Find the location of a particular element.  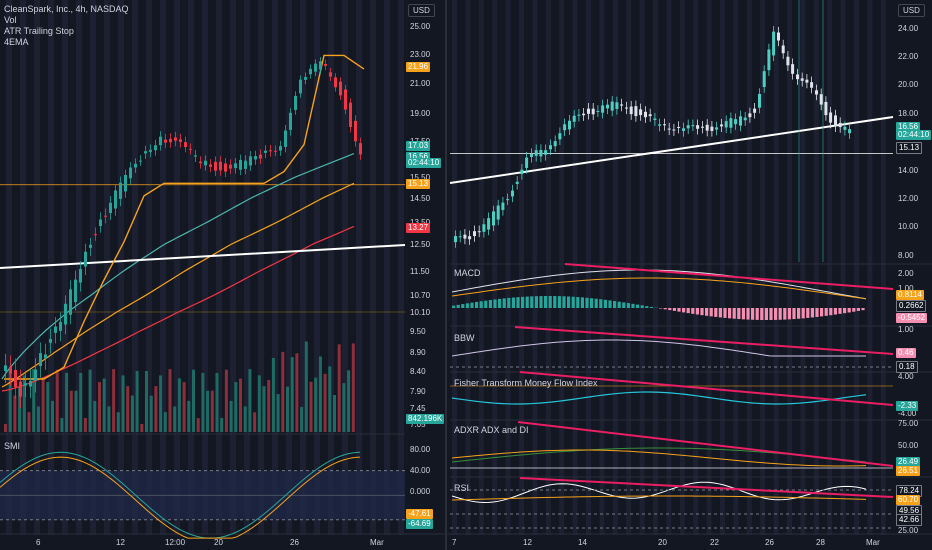

rsi-tag: 42.66 is located at coordinates (909, 520).